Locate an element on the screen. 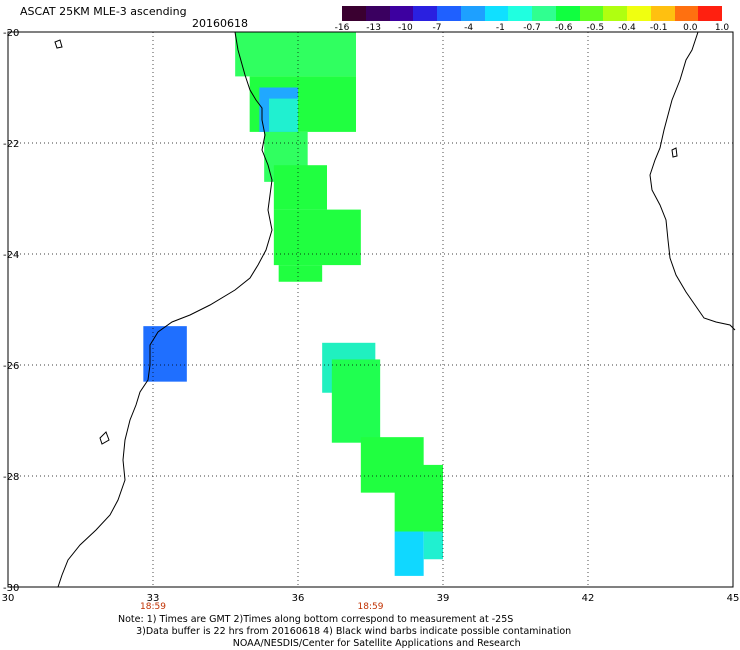  color-scale-tick-label: -4 is located at coordinates (469, 28).